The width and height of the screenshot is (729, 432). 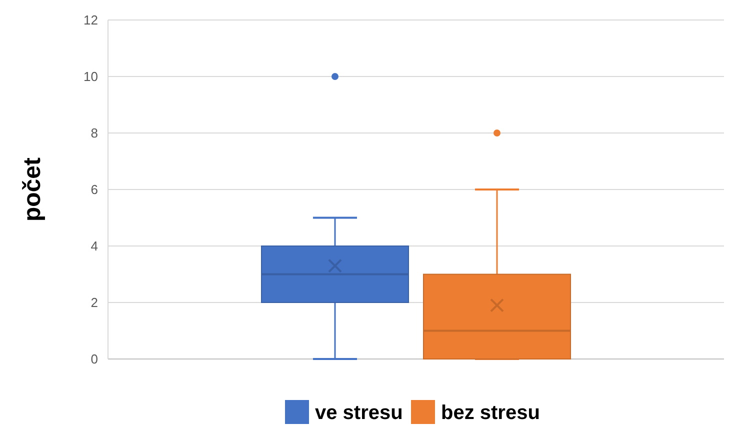 I want to click on y-axis-title: počet, so click(x=32, y=189).